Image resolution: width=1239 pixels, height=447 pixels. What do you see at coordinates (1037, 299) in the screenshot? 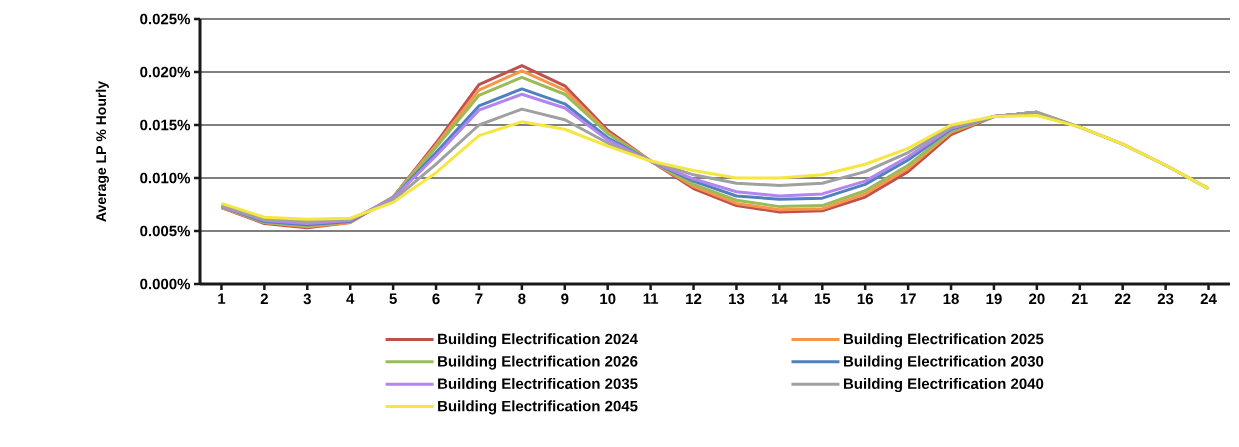
I see `x-tick-label: 20` at bounding box center [1037, 299].